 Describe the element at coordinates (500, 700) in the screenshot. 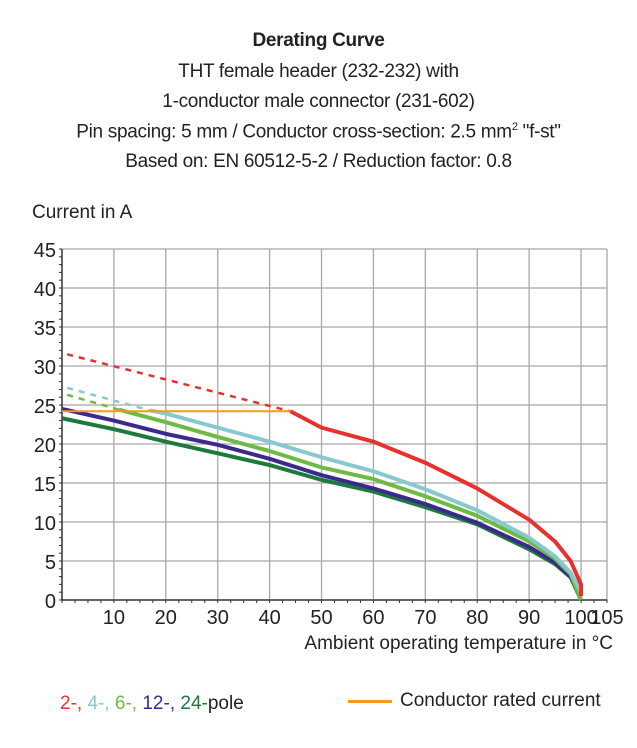

I see `reference-legend-label: Conductor rated current` at that location.